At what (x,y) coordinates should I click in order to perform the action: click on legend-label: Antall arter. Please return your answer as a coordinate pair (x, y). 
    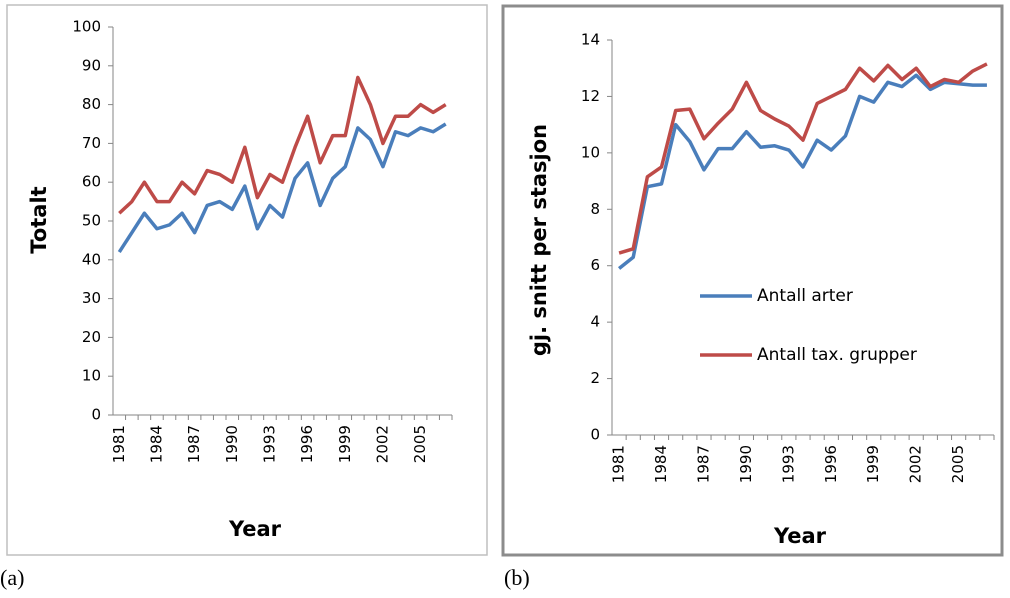
    Looking at the image, I should click on (805, 296).